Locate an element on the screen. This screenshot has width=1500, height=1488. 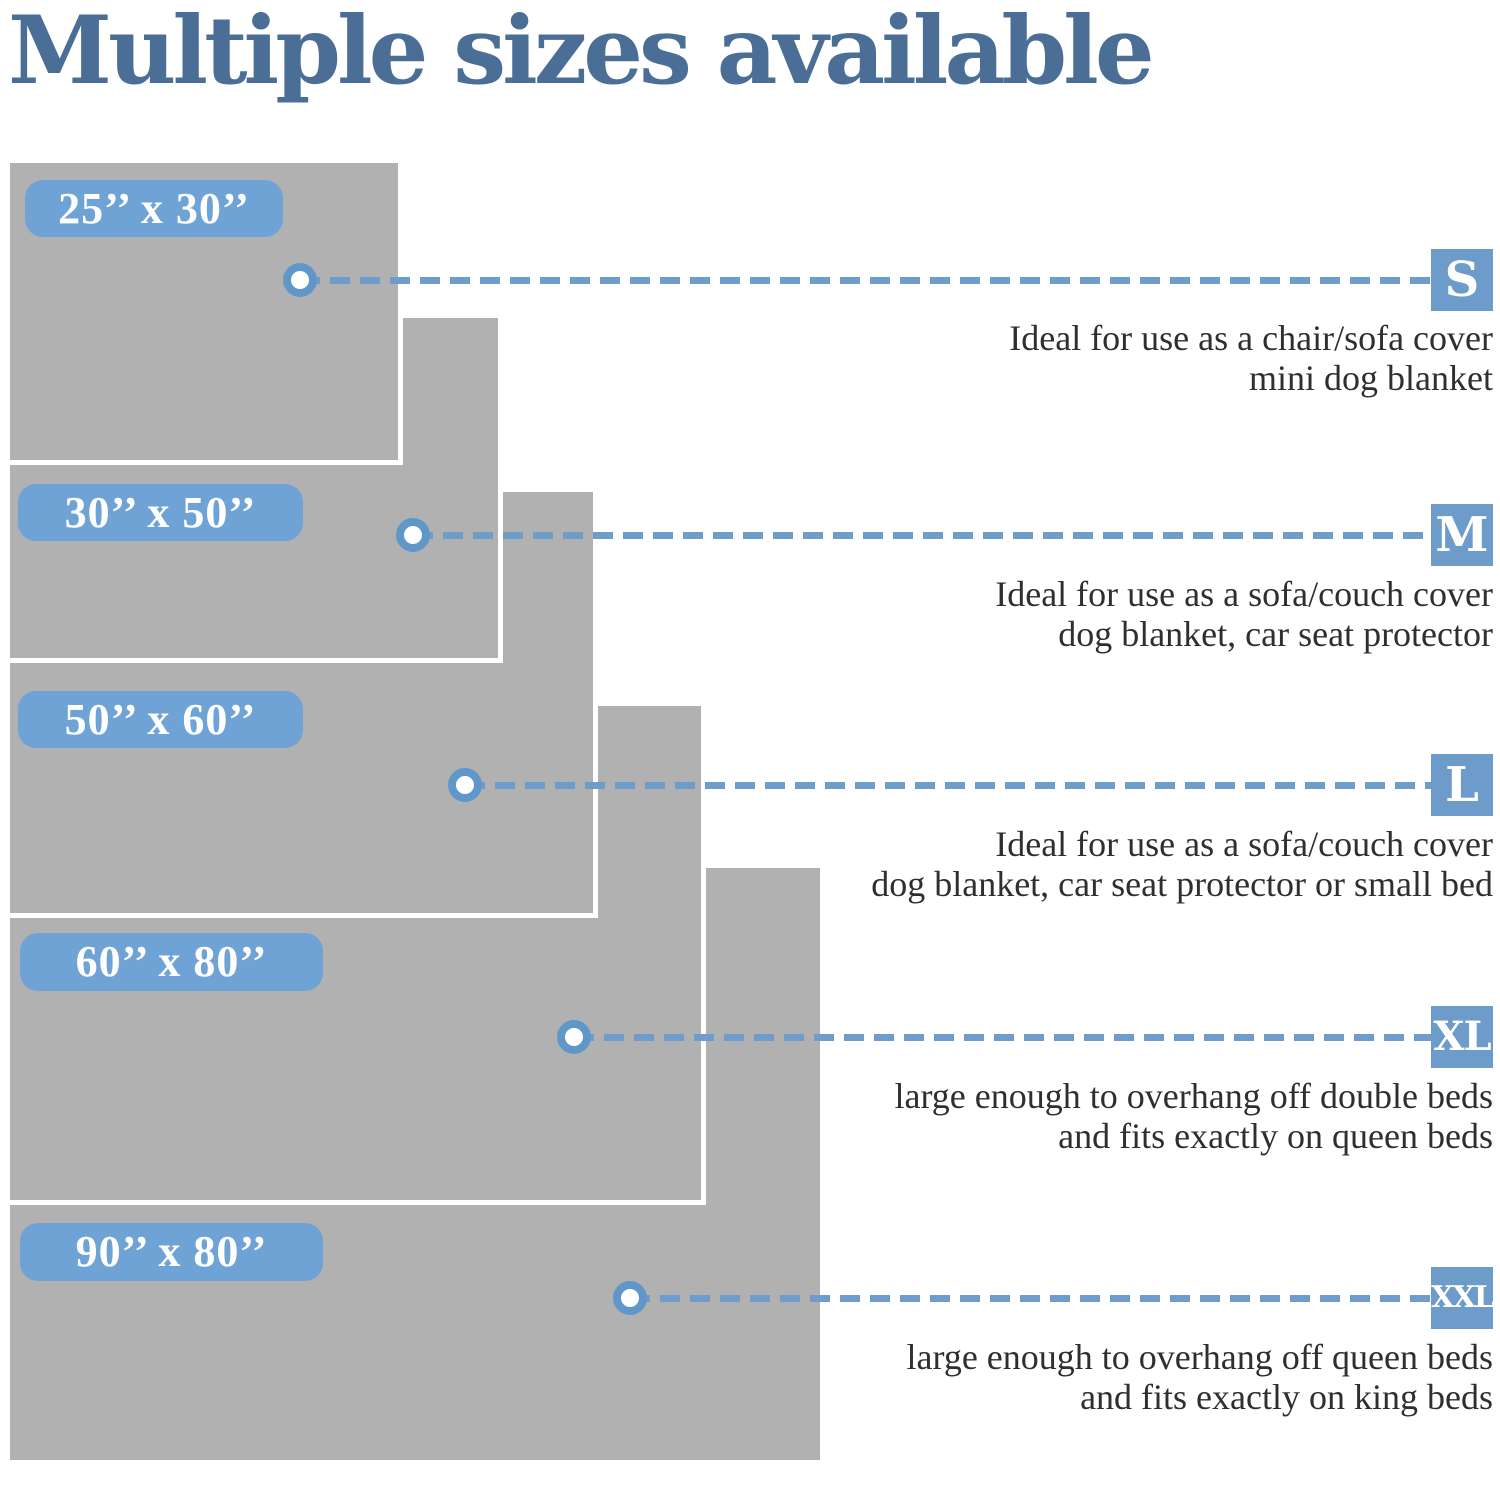
connector-line-m is located at coordinates (922, 535).